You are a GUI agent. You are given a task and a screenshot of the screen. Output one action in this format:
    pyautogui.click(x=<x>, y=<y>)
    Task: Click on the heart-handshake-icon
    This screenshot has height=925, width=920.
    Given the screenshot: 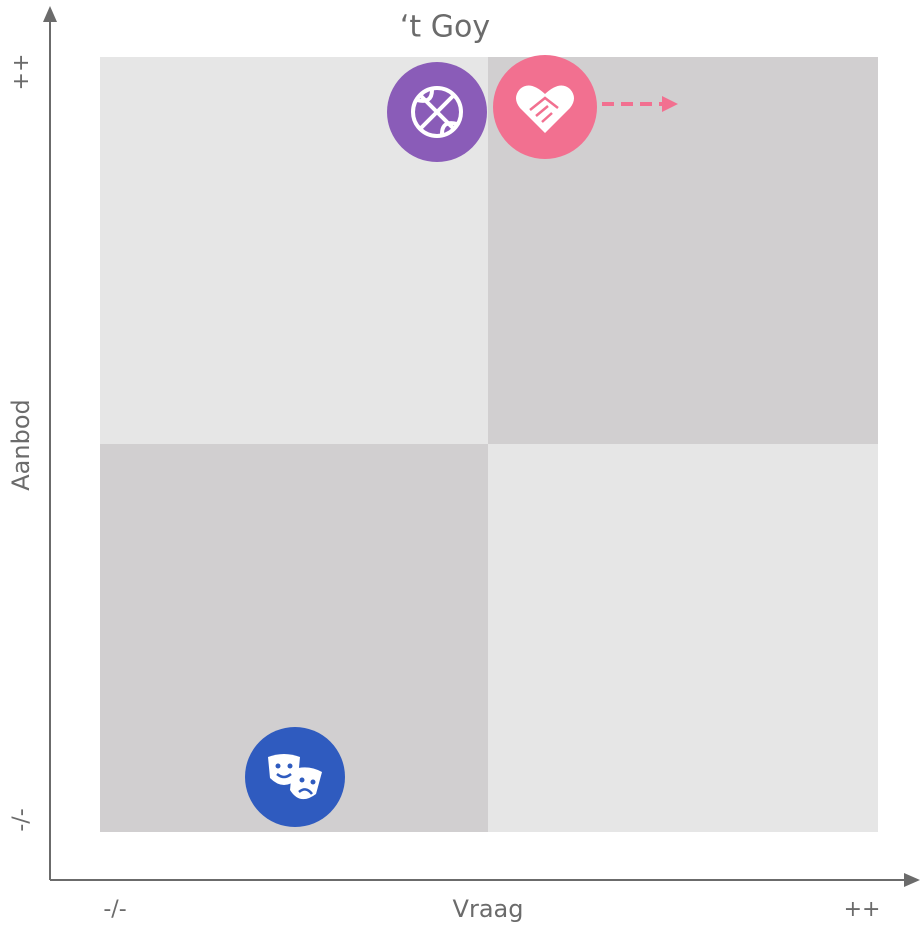 What is the action you would take?
    pyautogui.click(x=545, y=107)
    